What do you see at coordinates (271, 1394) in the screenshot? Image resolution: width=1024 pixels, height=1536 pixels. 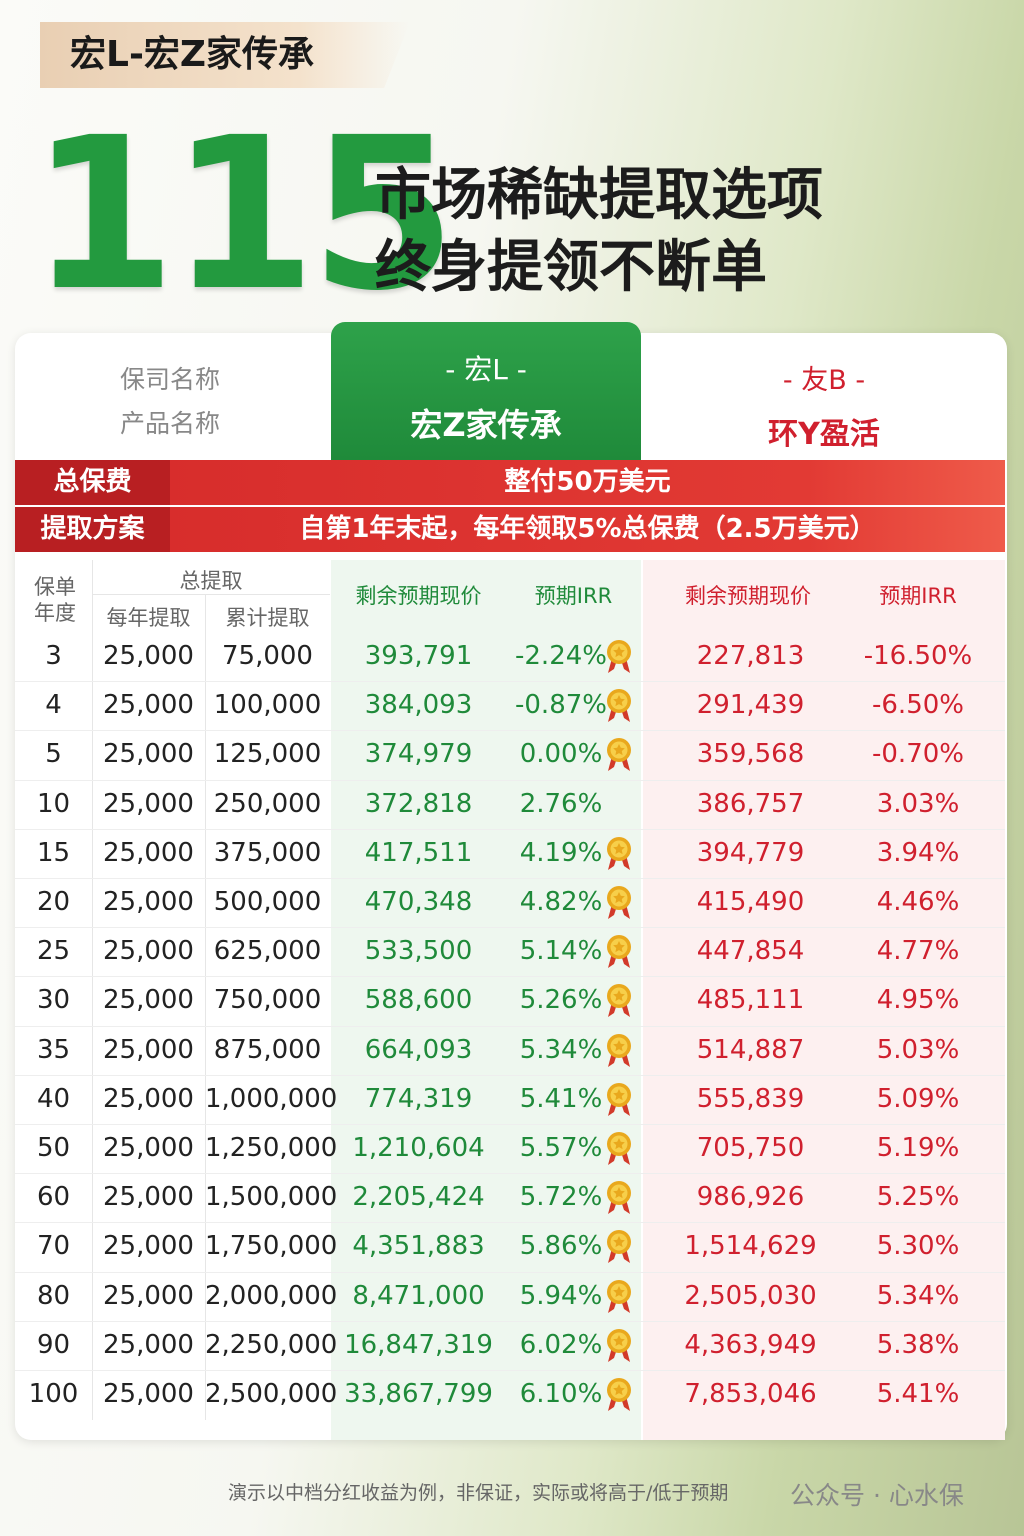 I see `cell: 2,500,000` at bounding box center [271, 1394].